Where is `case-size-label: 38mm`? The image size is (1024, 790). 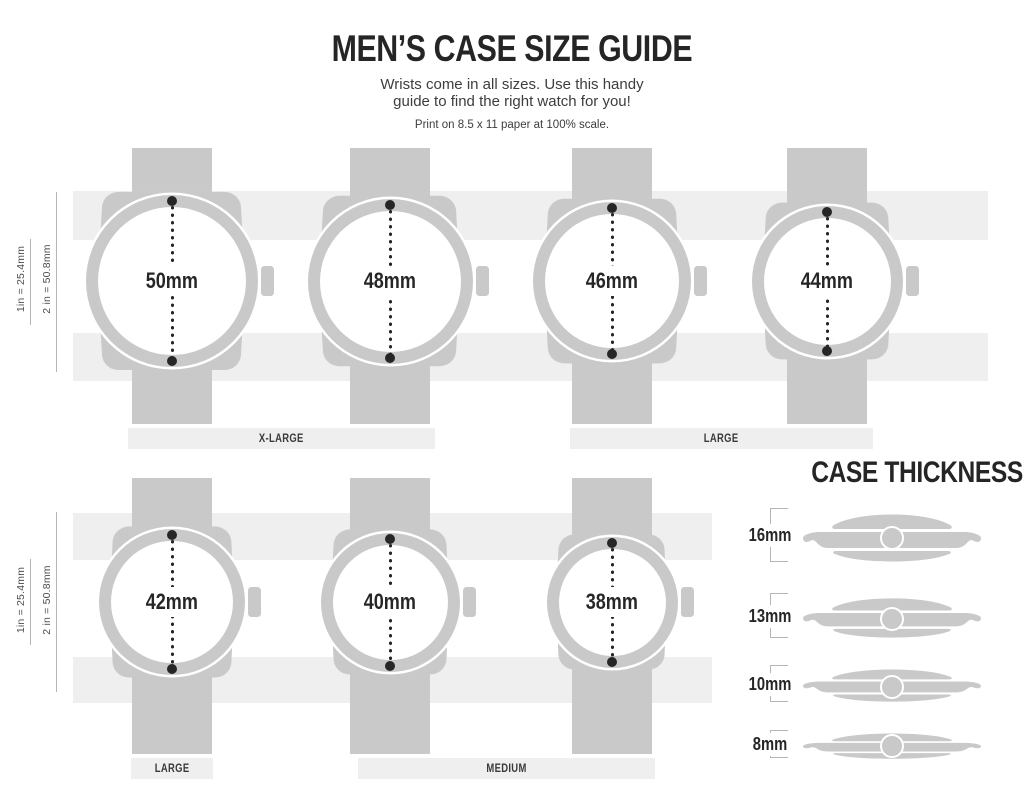 case-size-label: 38mm is located at coordinates (612, 602).